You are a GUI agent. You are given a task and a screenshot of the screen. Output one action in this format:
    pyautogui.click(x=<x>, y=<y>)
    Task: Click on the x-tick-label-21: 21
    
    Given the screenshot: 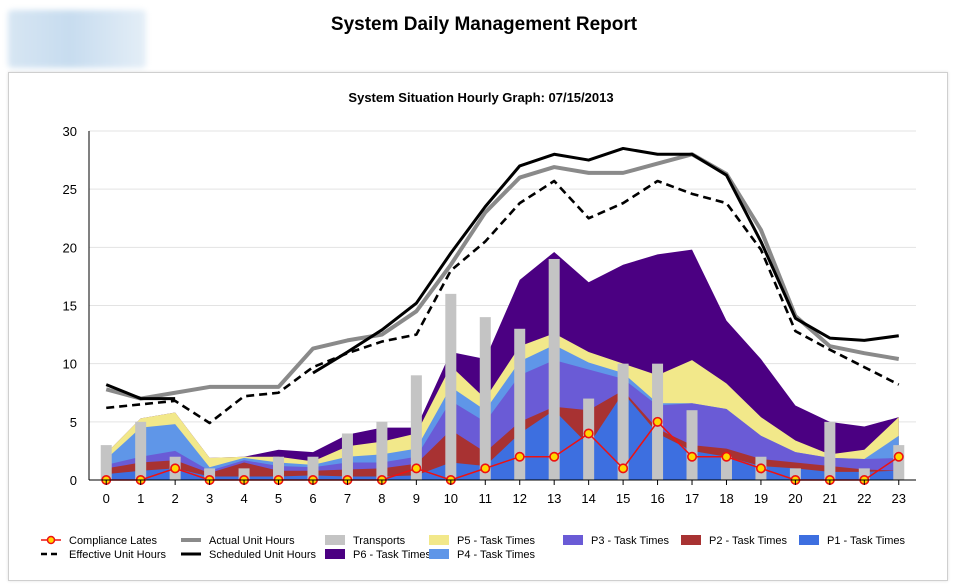 What is the action you would take?
    pyautogui.click(x=830, y=498)
    